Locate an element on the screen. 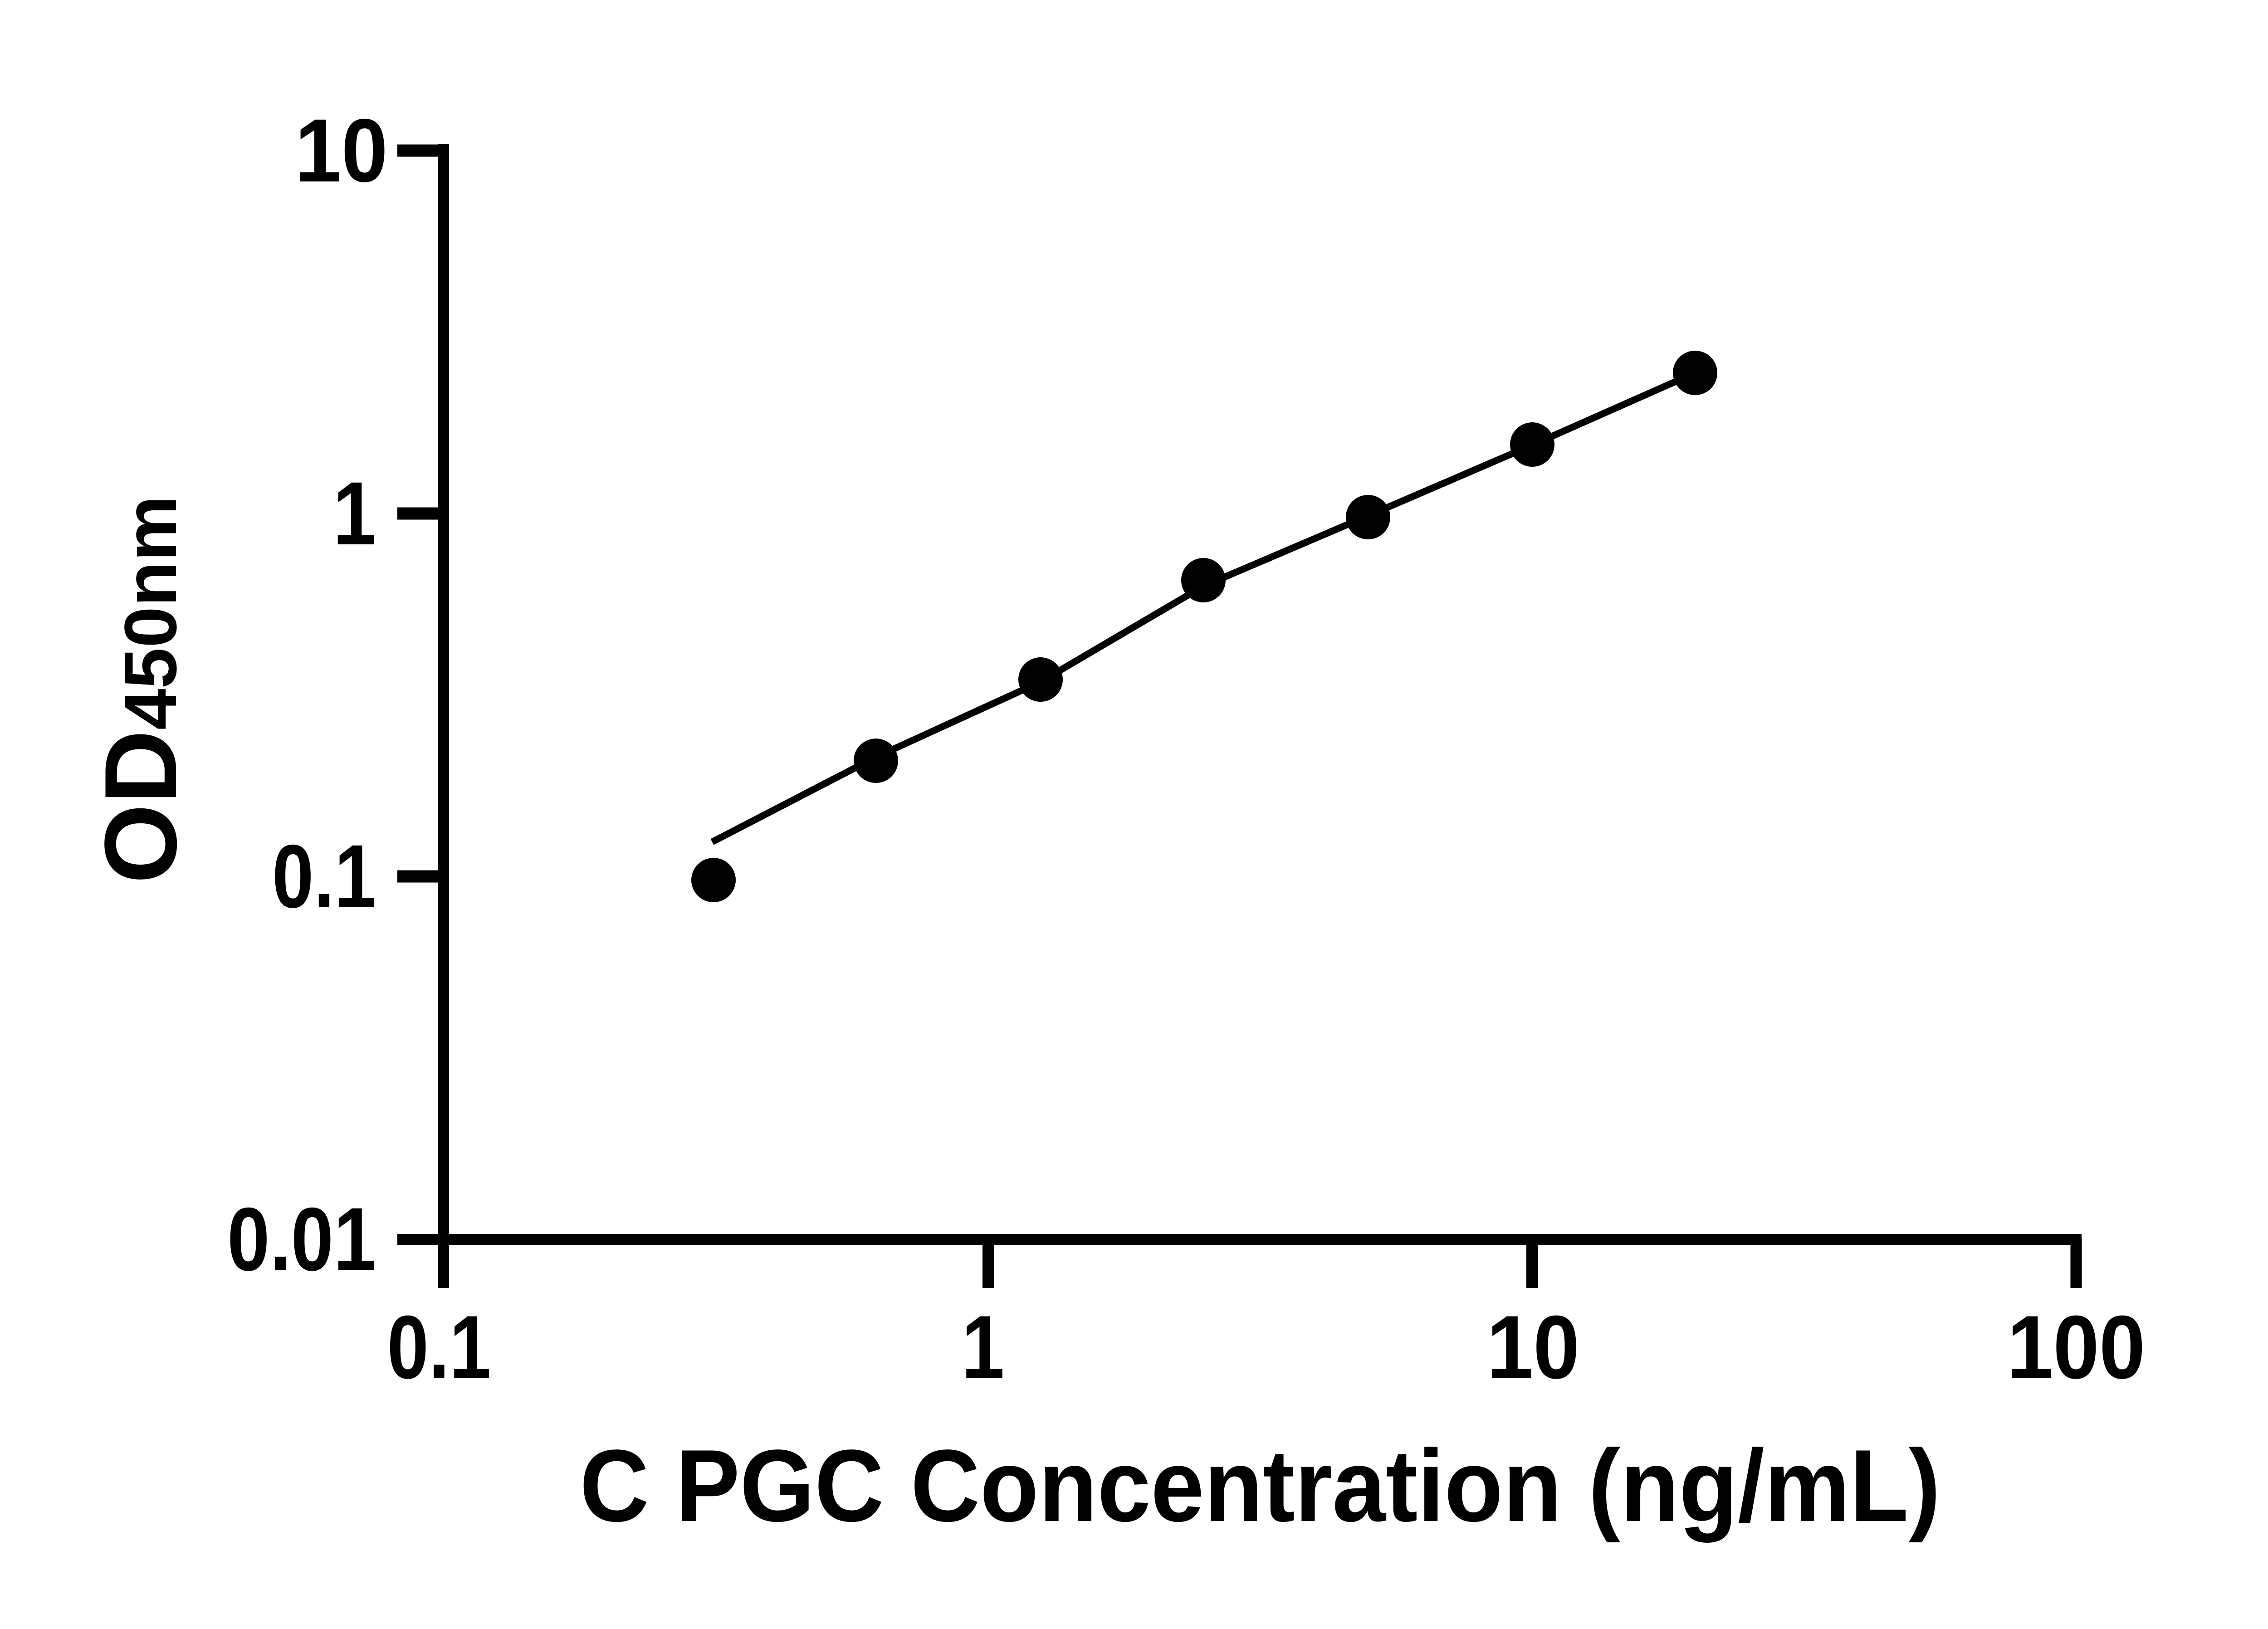  svg-text: C PGC Concentration (ng/mL) is located at coordinates (1260, 1485).